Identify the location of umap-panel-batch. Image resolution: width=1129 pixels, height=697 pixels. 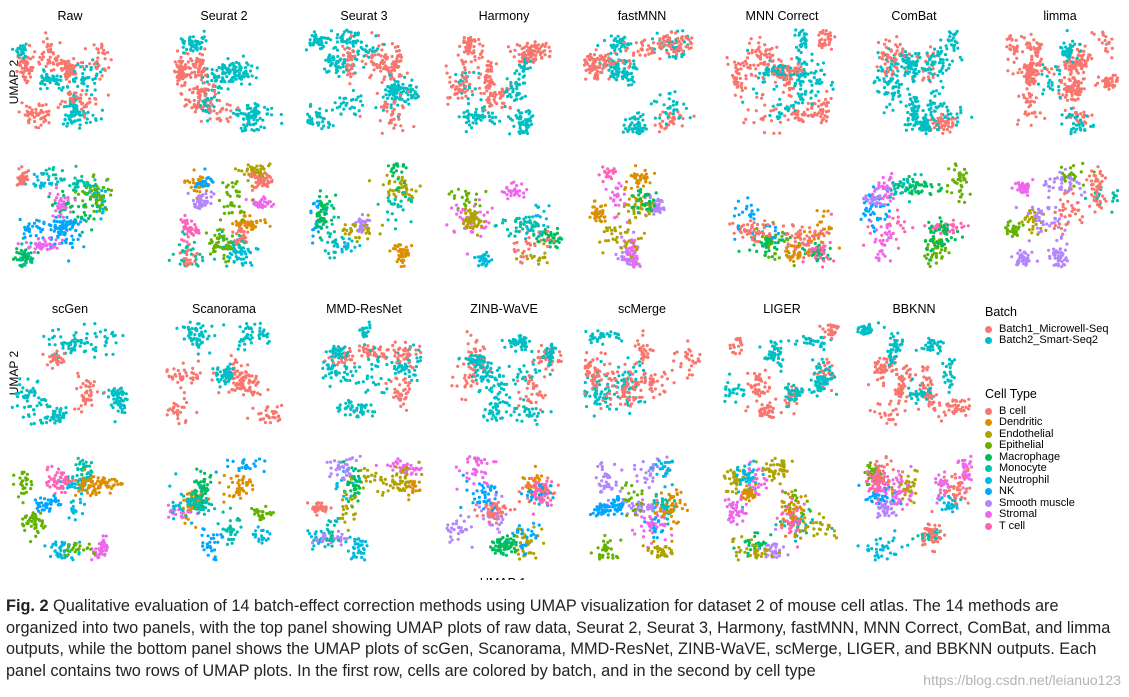
(1062, 82).